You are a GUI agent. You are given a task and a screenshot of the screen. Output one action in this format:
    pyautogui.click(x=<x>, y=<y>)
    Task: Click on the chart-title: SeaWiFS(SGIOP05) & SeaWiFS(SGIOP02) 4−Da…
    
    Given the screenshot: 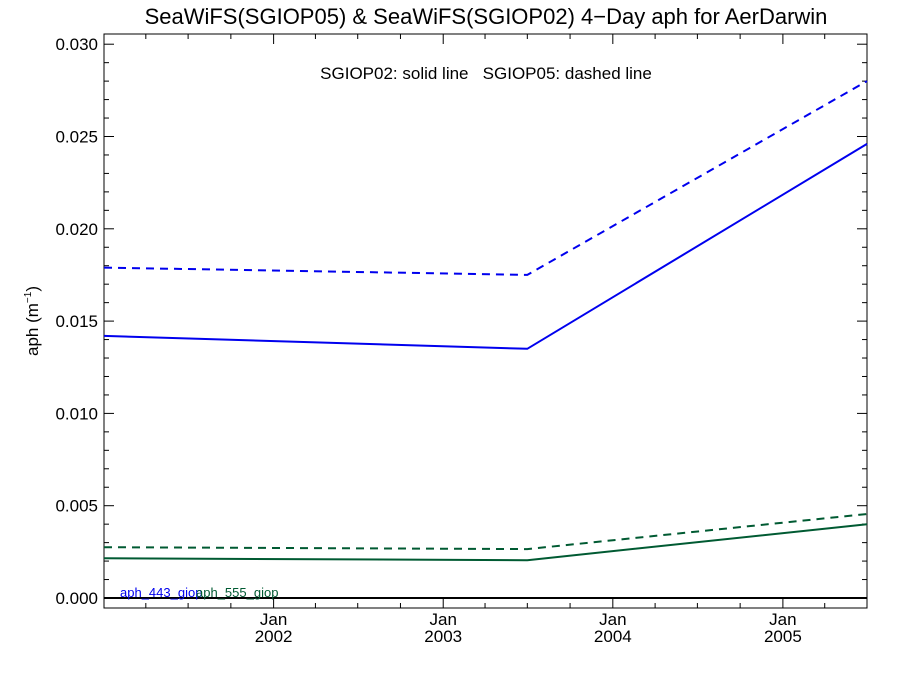 What is the action you would take?
    pyautogui.click(x=486, y=16)
    